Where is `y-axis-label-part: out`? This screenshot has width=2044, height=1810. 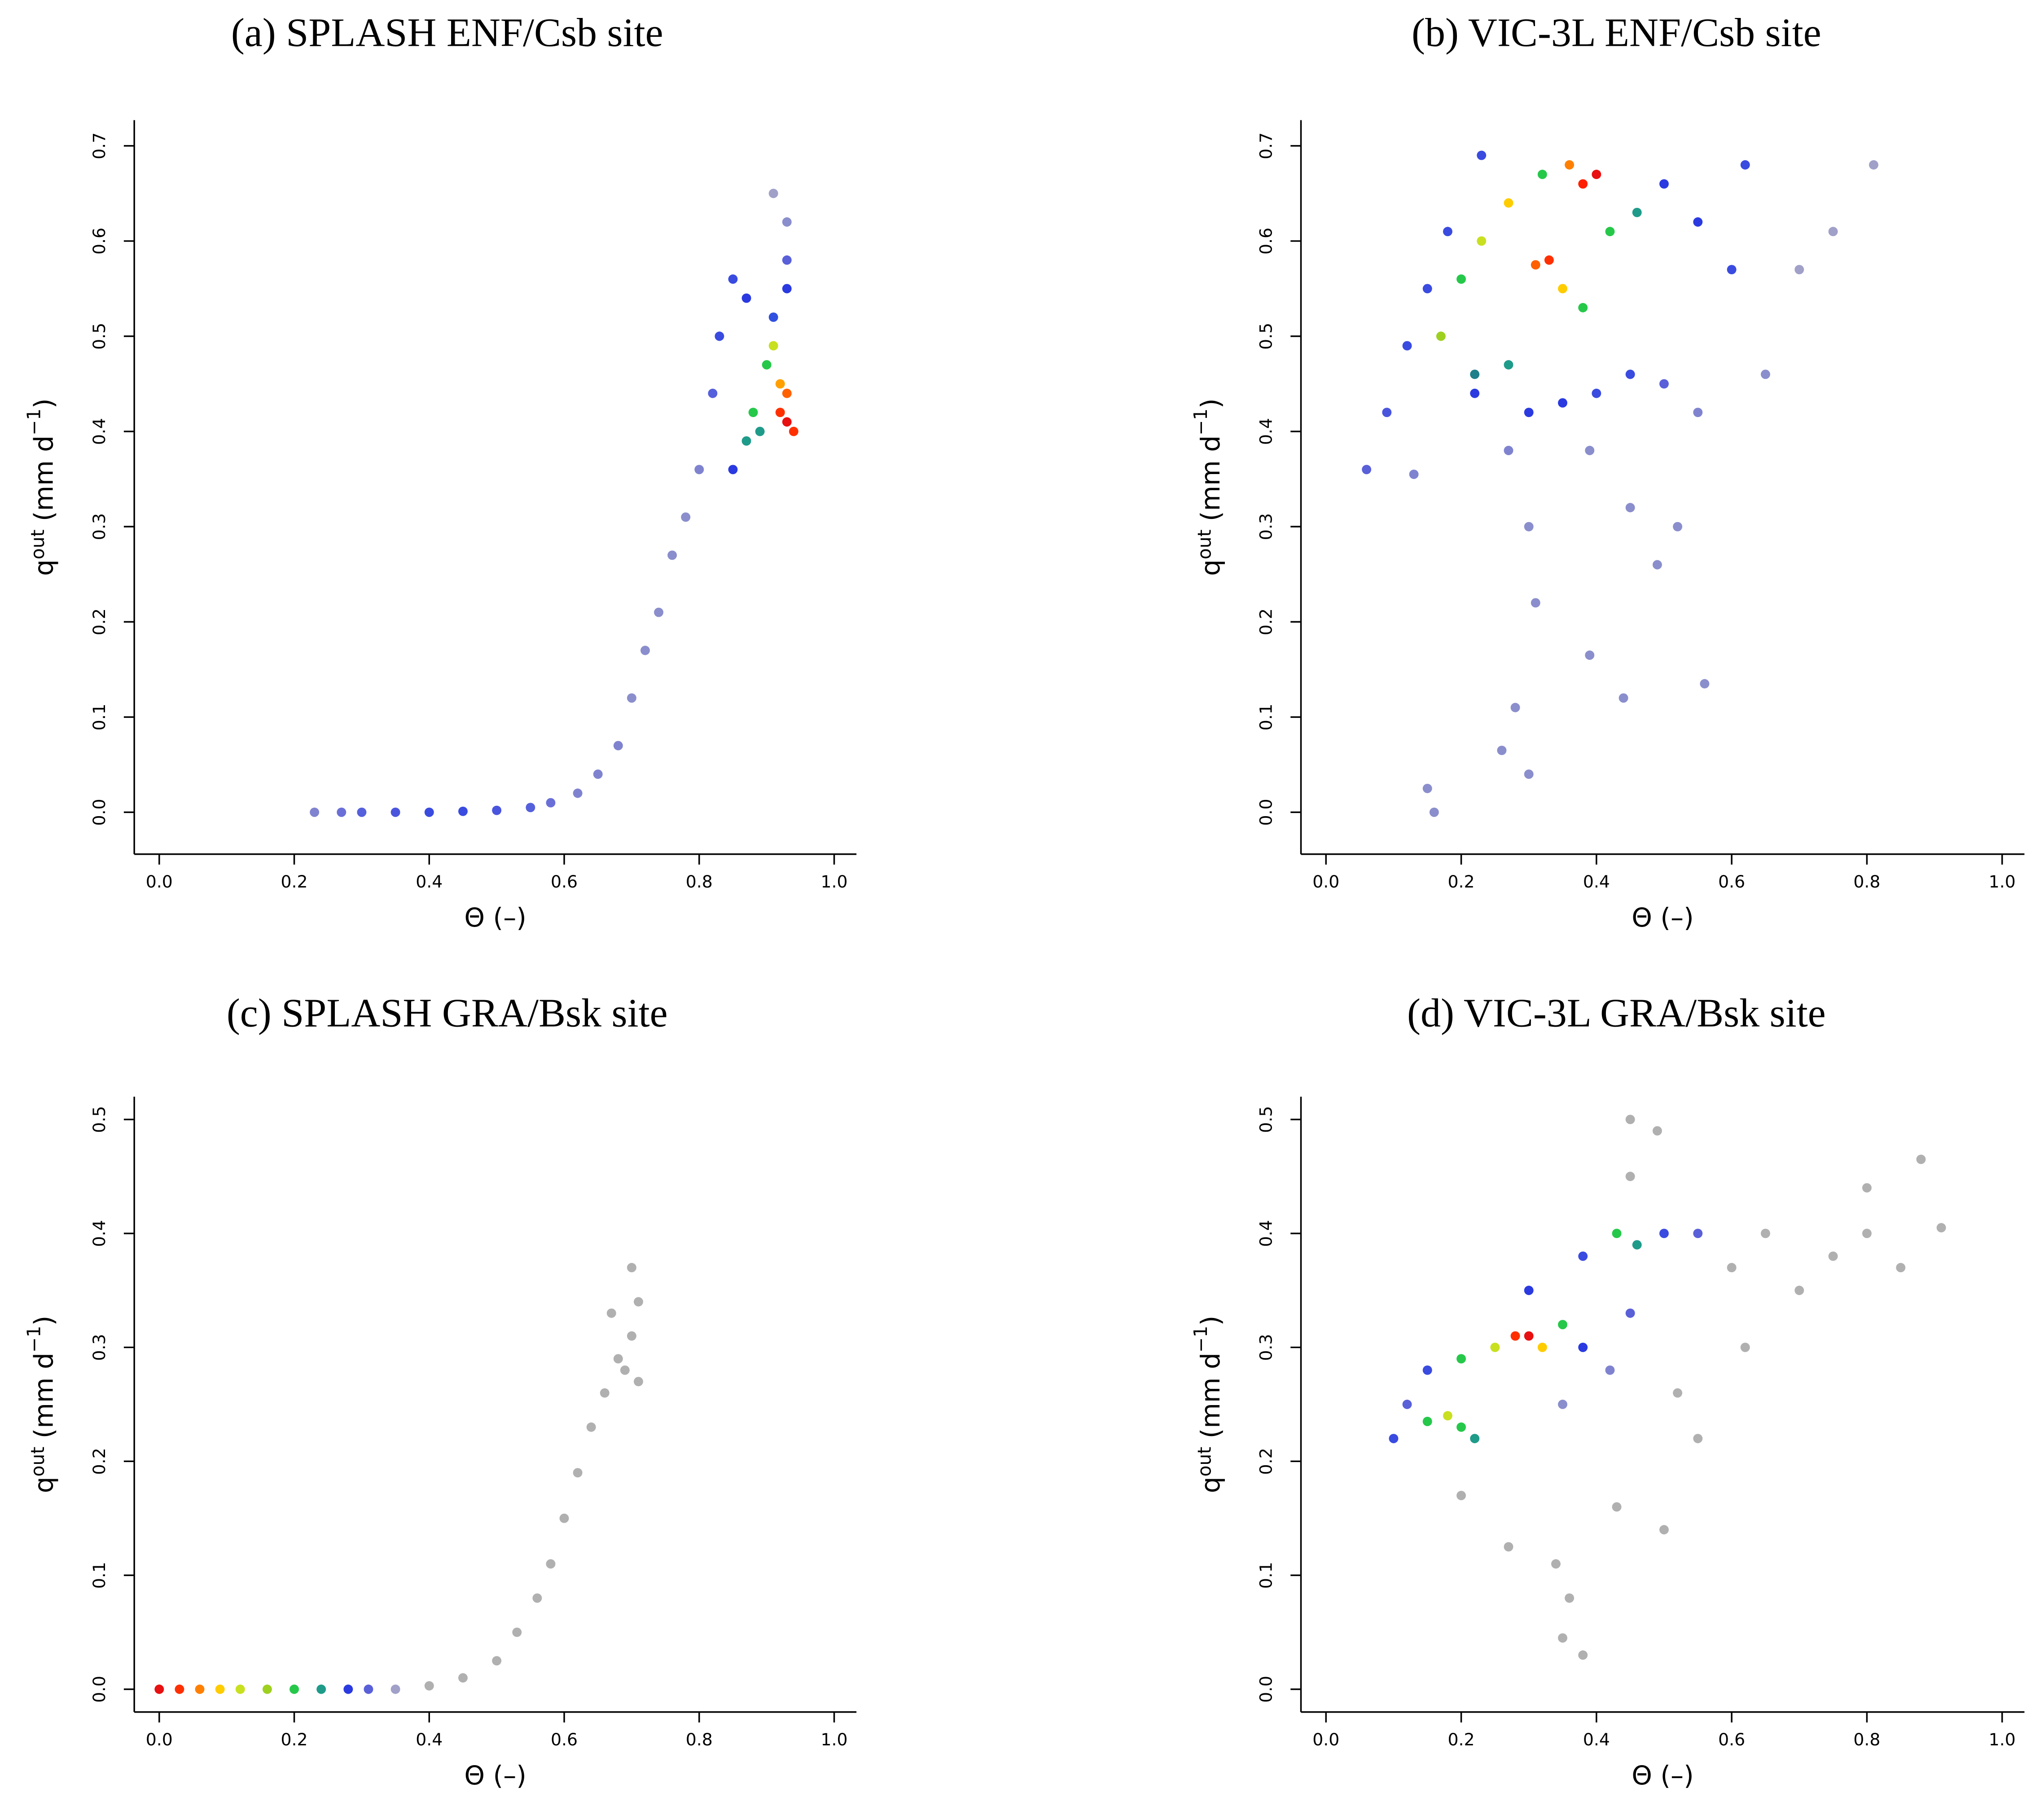 y-axis-label-part: out is located at coordinates (37, 1462).